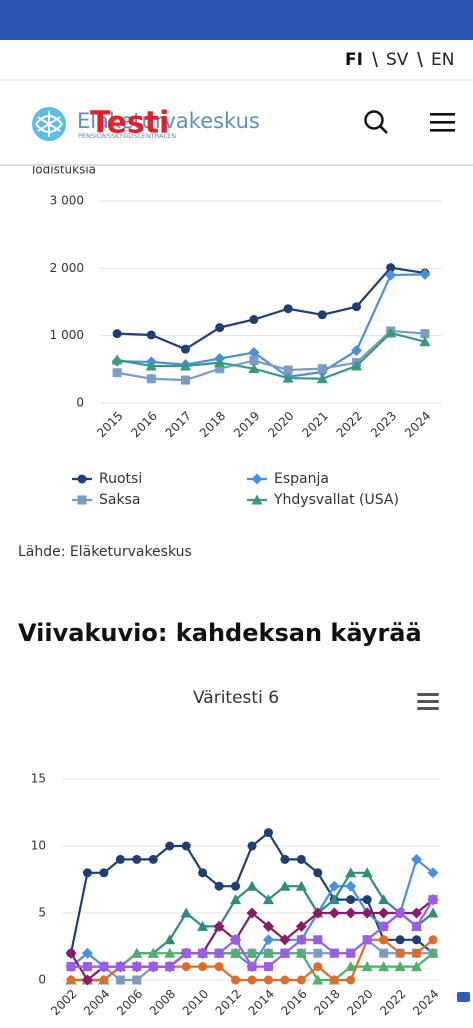 This screenshot has height=1028, width=473. What do you see at coordinates (105, 552) in the screenshot?
I see `source: Lähde: Eläketurvakeskus` at bounding box center [105, 552].